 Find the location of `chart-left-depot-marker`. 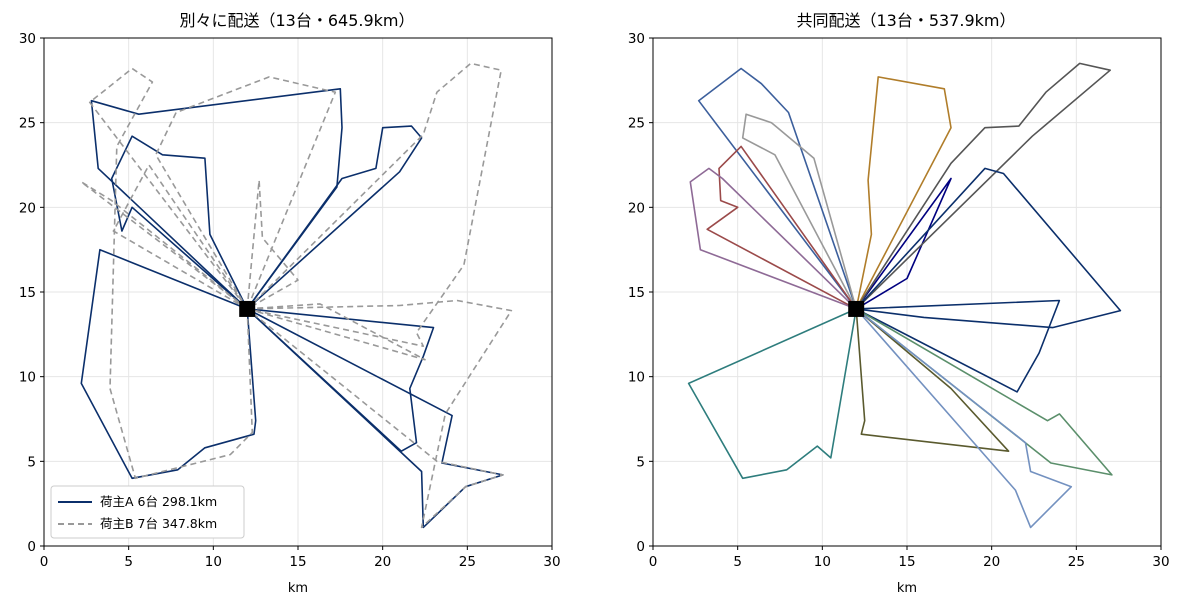

chart-left-depot-marker is located at coordinates (247, 308).